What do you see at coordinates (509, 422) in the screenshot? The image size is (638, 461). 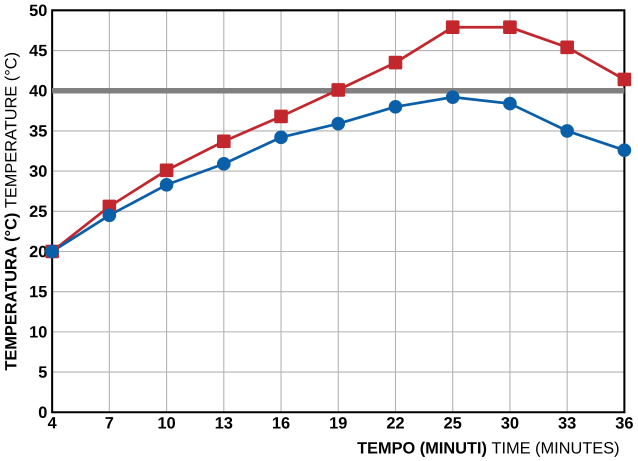 I see `x-tick-label: 30` at bounding box center [509, 422].